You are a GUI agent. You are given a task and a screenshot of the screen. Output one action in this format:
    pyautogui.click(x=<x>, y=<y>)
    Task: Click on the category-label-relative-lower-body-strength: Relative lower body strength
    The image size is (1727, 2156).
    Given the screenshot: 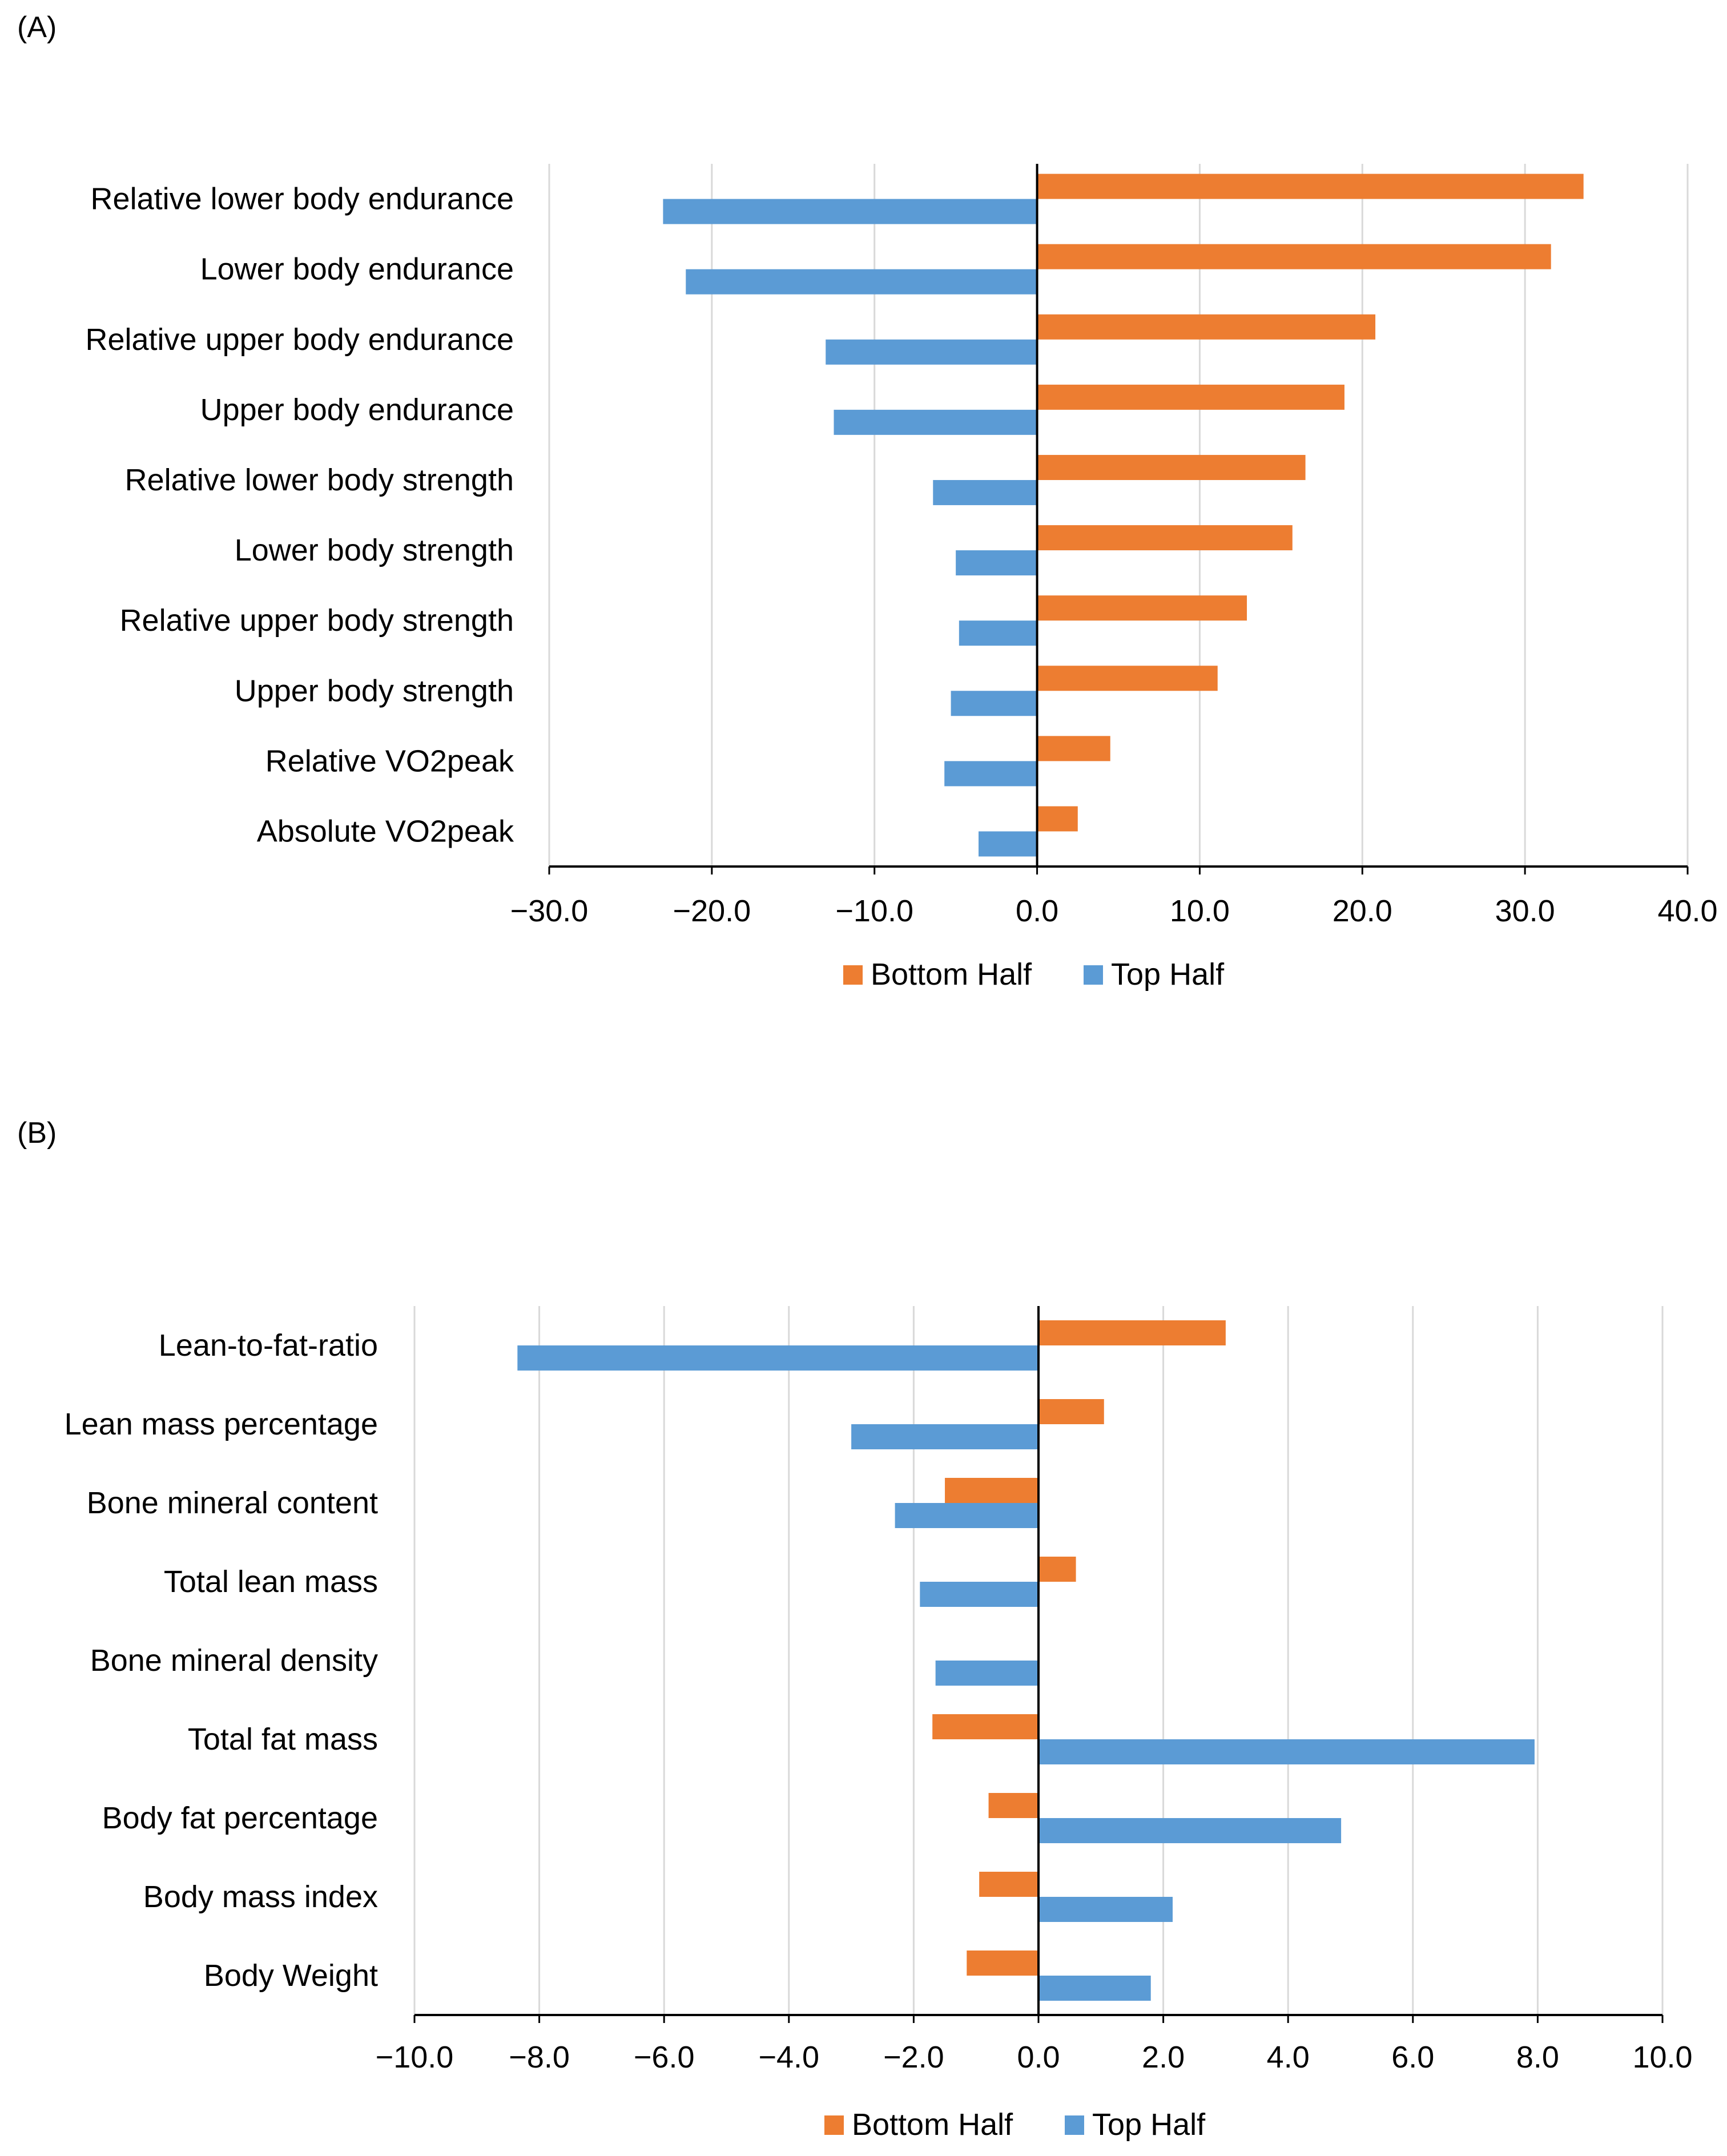 What is the action you would take?
    pyautogui.click(x=319, y=480)
    